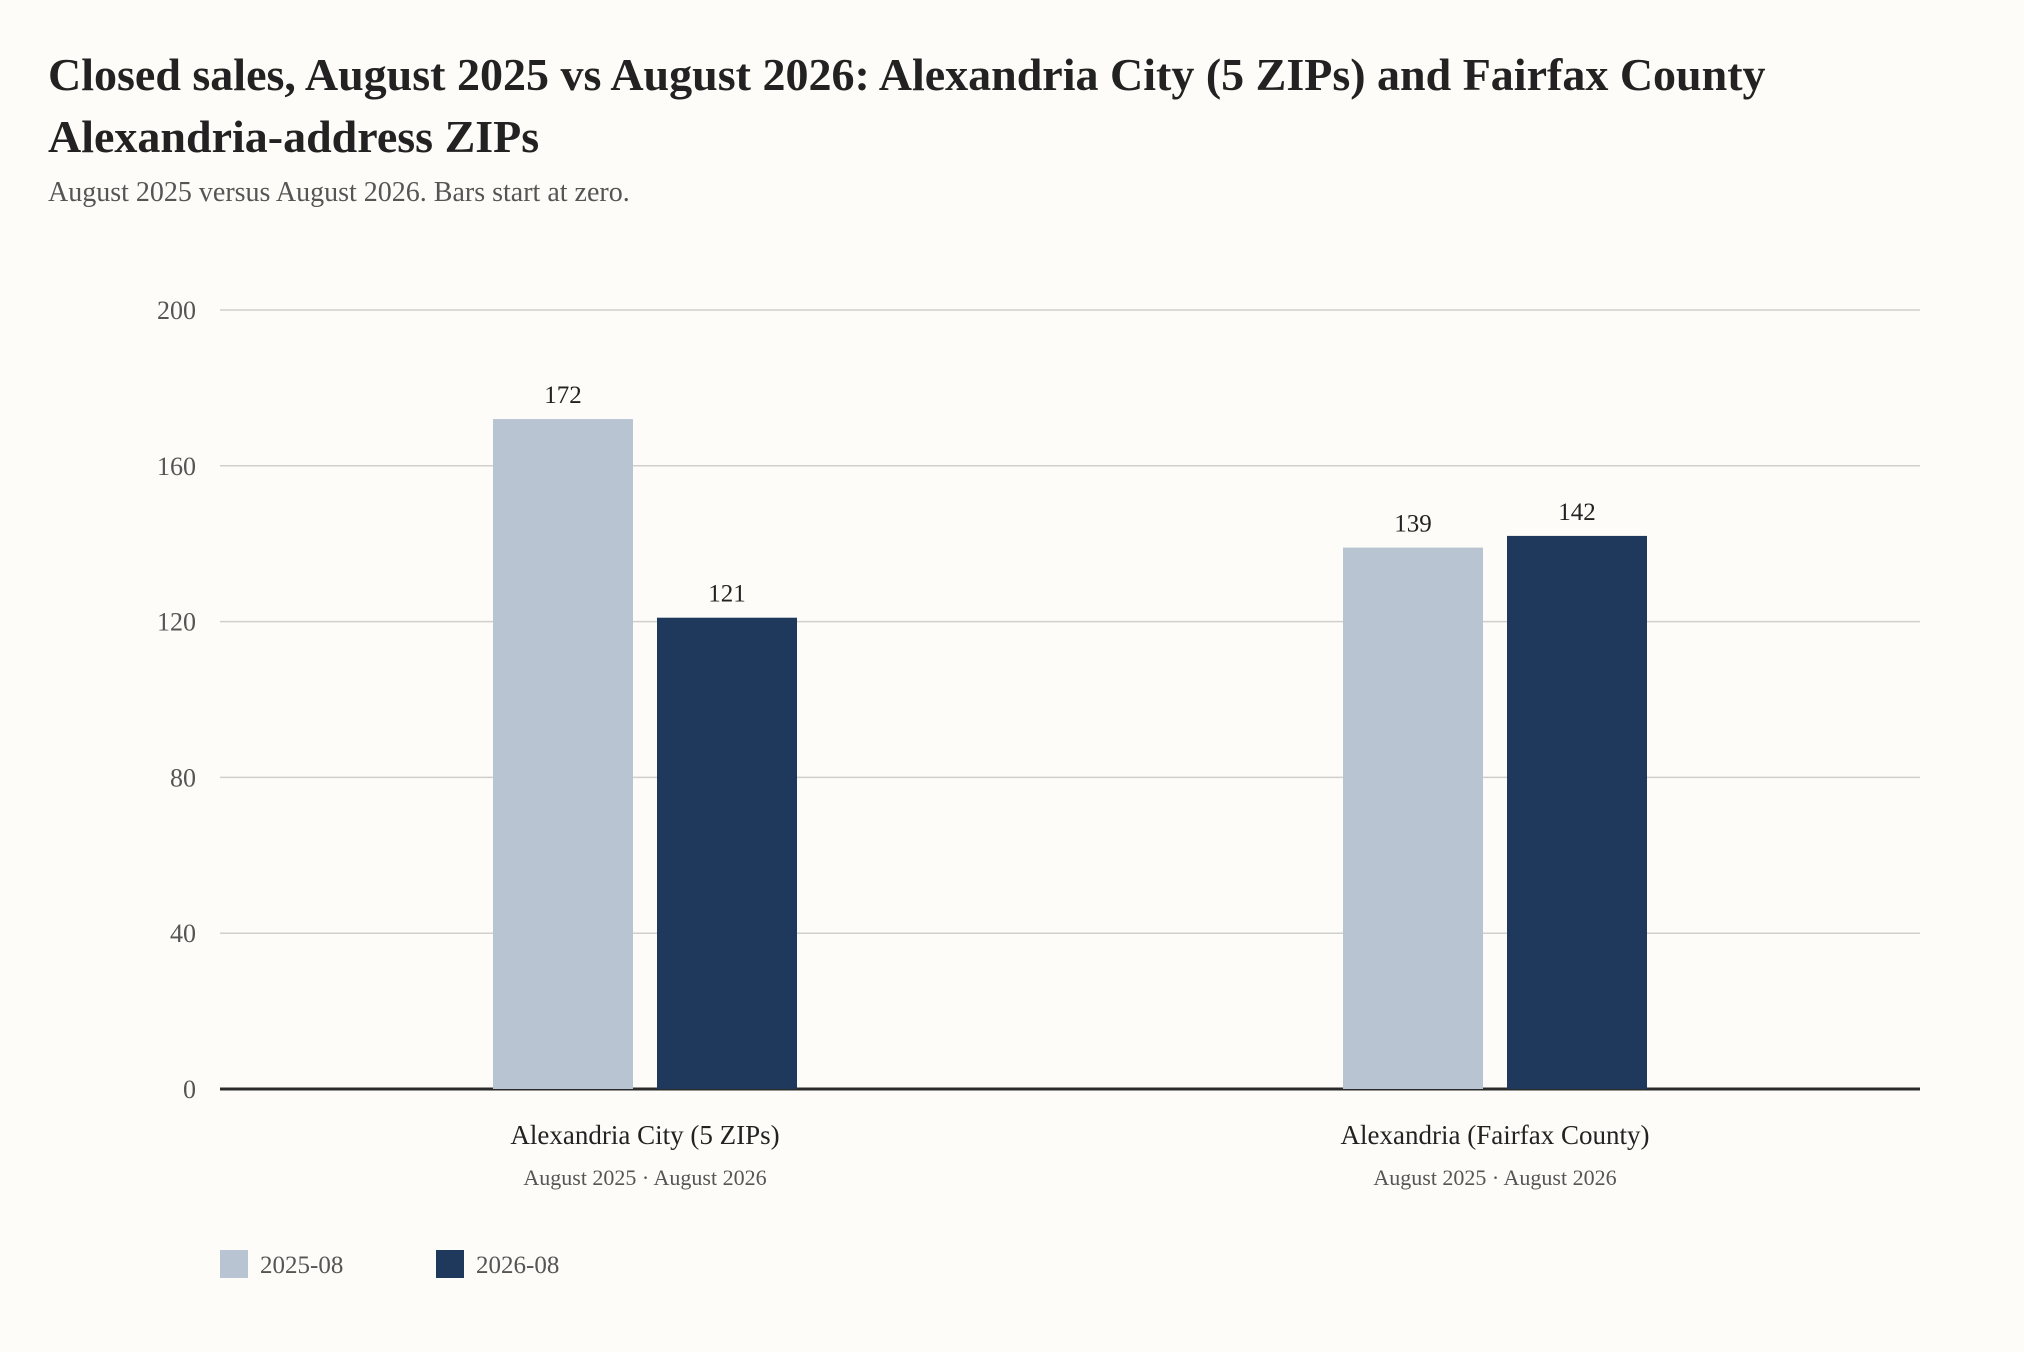  What do you see at coordinates (1495, 1135) in the screenshot?
I see `x-category-label: Alexandria (Fairfax County)` at bounding box center [1495, 1135].